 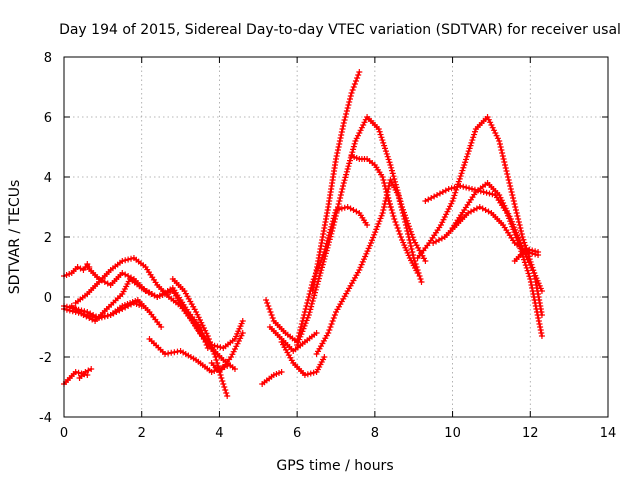 What do you see at coordinates (45, 418) in the screenshot?
I see `y-tick-label: -4` at bounding box center [45, 418].